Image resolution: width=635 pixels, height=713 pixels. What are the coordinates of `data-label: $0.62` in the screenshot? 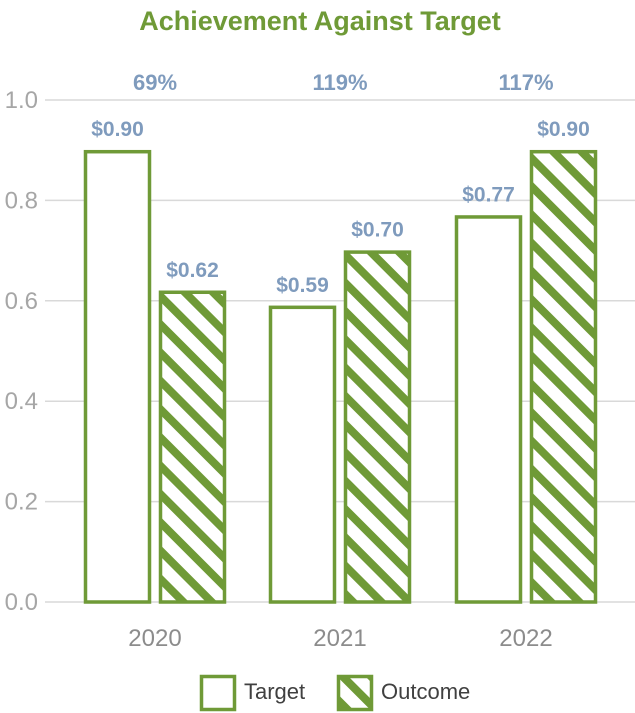 It's located at (192, 270).